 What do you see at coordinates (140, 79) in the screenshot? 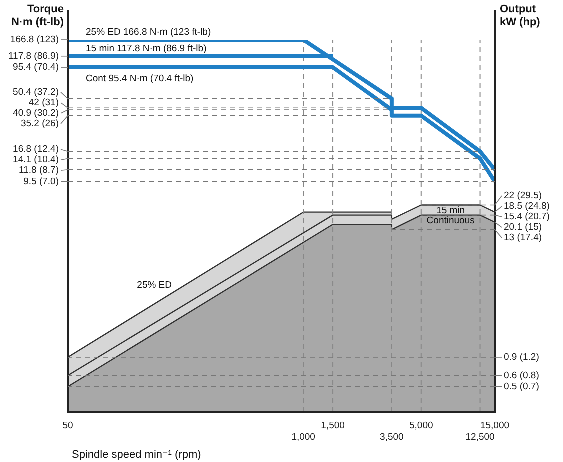
I see `series-label: Cont 95.4 N·m (70.4 ft-lb)` at bounding box center [140, 79].